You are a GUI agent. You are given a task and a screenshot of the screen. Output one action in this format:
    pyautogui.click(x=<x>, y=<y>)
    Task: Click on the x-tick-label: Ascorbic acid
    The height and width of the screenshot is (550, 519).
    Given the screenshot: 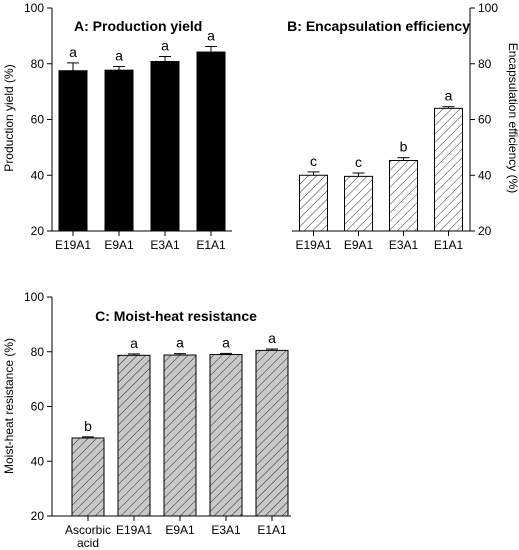 What is the action you would take?
    pyautogui.click(x=88, y=536)
    